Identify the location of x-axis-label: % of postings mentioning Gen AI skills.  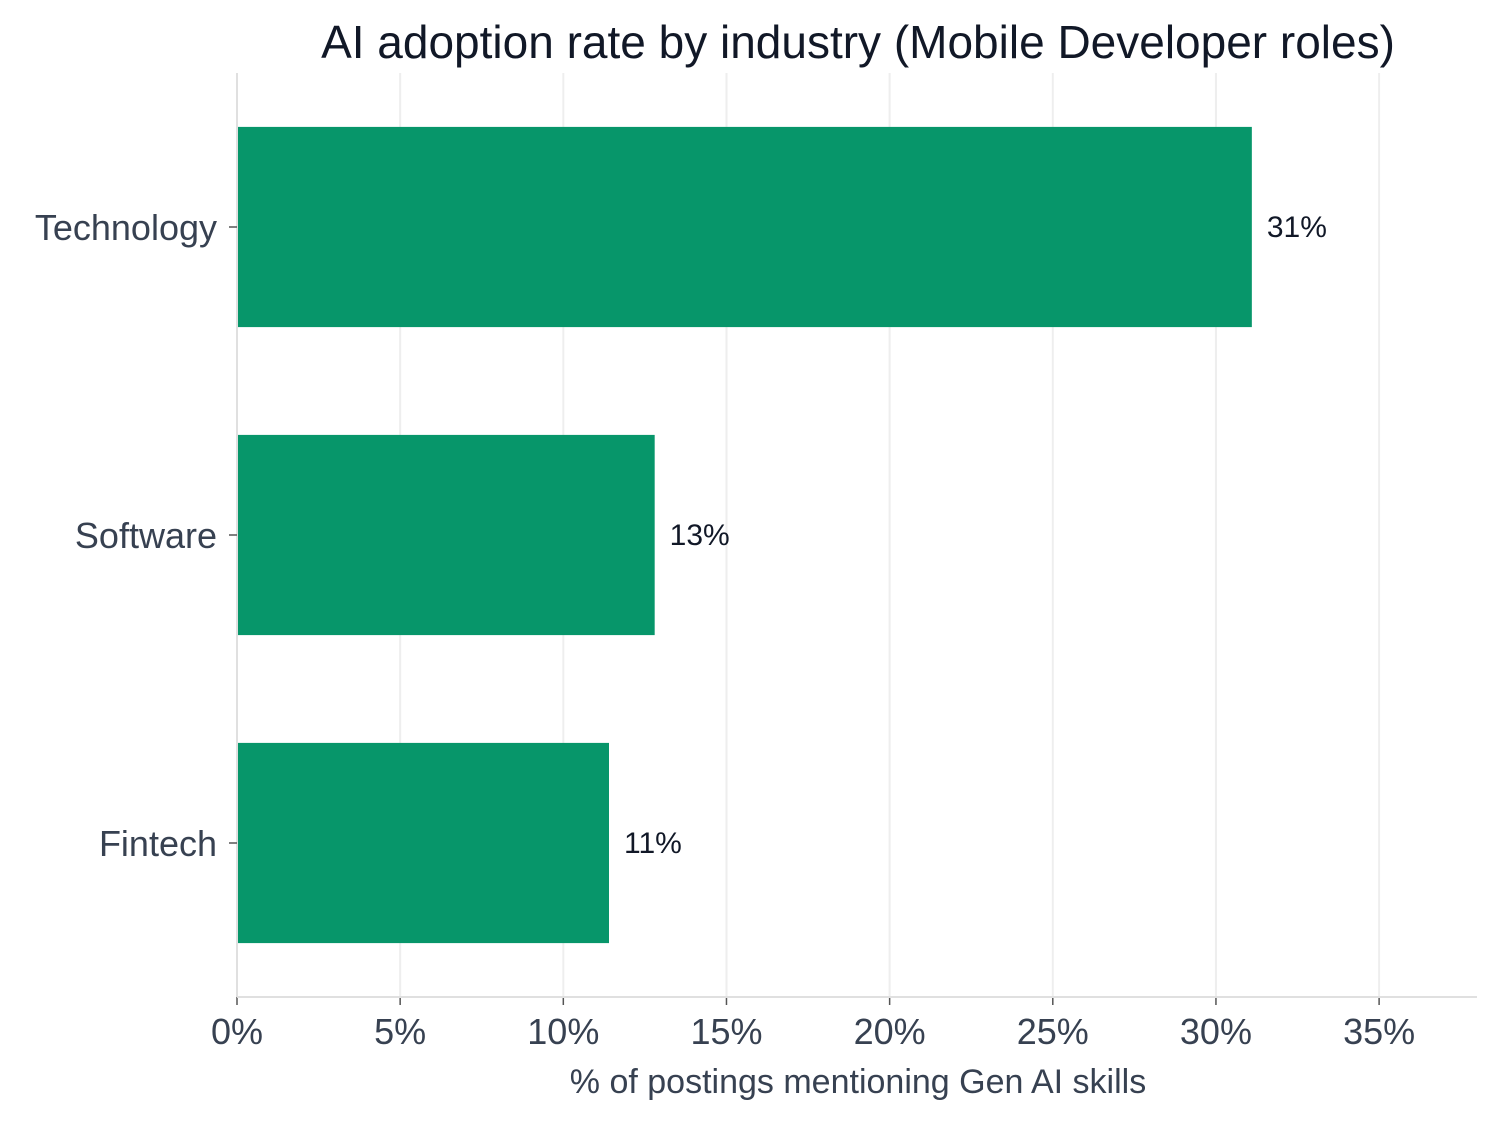
(858, 1082).